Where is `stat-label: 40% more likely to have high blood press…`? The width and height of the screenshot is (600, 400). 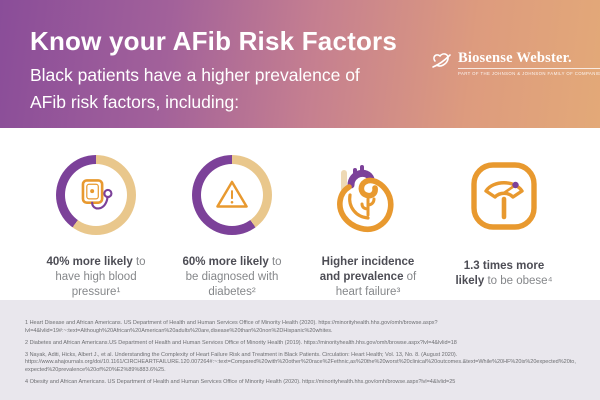
stat-label: 40% more likely to have high blood press… is located at coordinates (96, 277).